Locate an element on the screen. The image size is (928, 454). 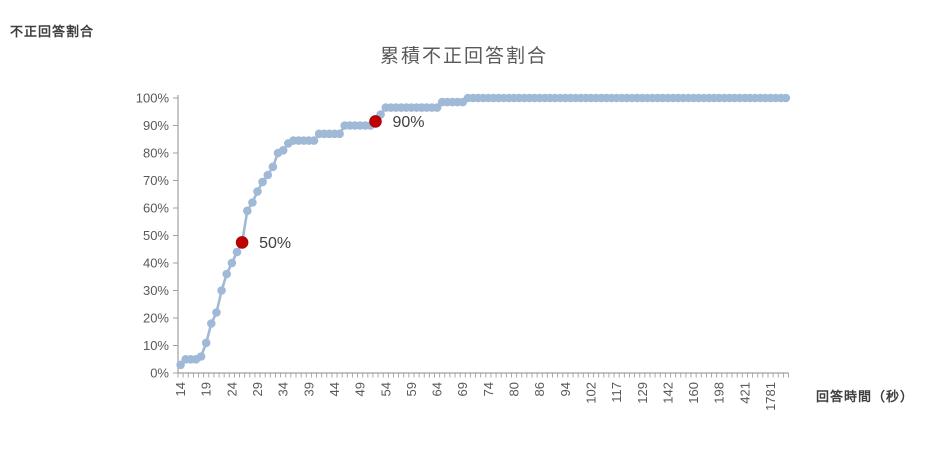
y-tick-label: 80% is located at coordinates (156, 153).